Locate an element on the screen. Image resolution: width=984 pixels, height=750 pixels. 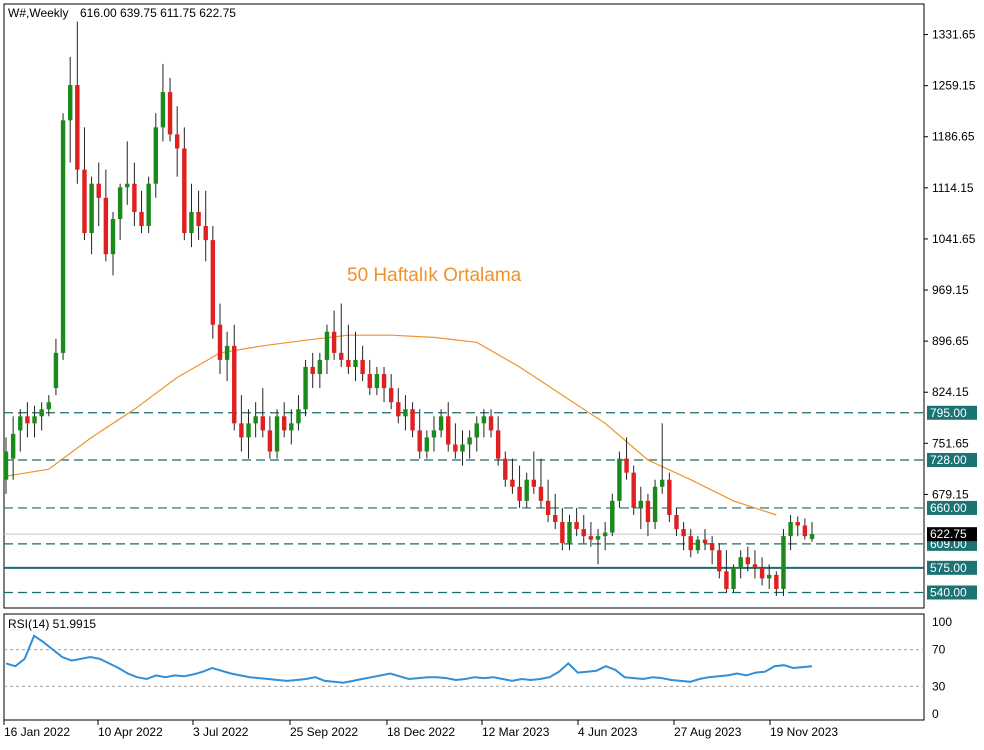
level-tag-bg-795.00 is located at coordinates (952, 412).